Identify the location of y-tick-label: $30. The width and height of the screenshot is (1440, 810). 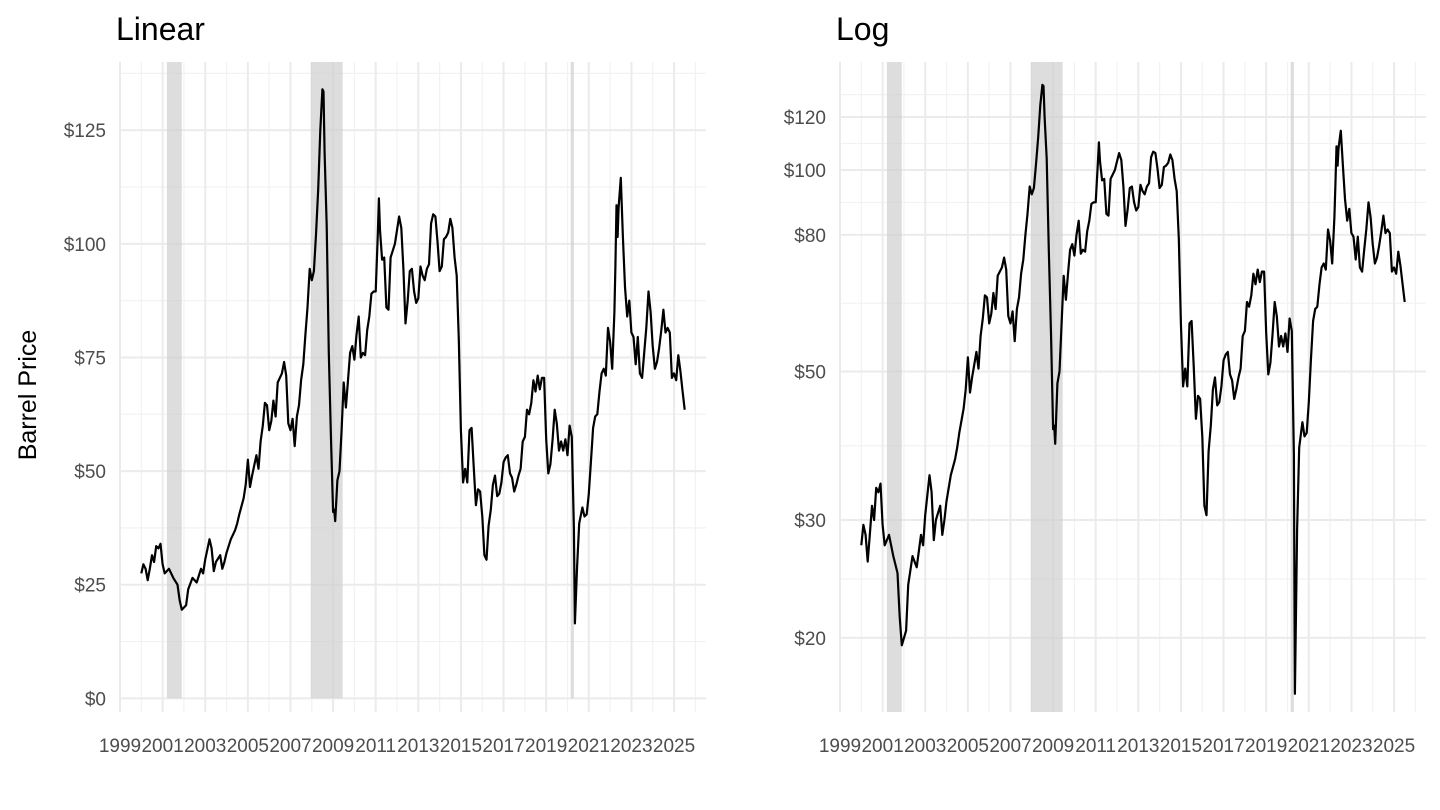
(810, 521).